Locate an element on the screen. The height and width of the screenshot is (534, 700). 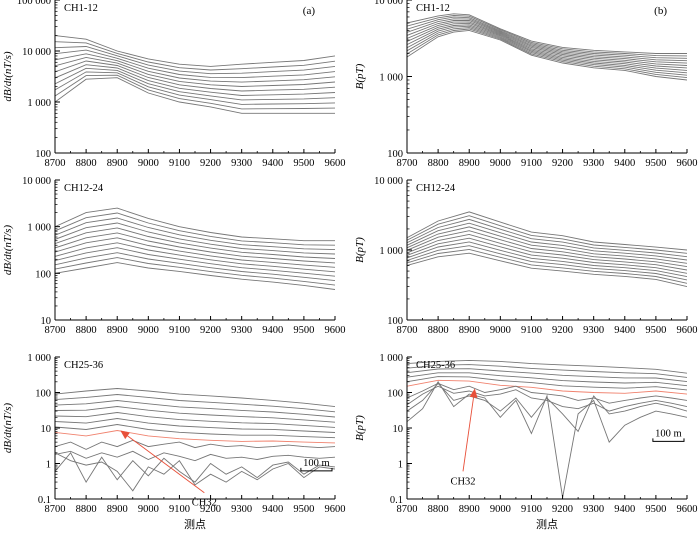
y-tick-label: 10 is located at coordinates (46, 321).